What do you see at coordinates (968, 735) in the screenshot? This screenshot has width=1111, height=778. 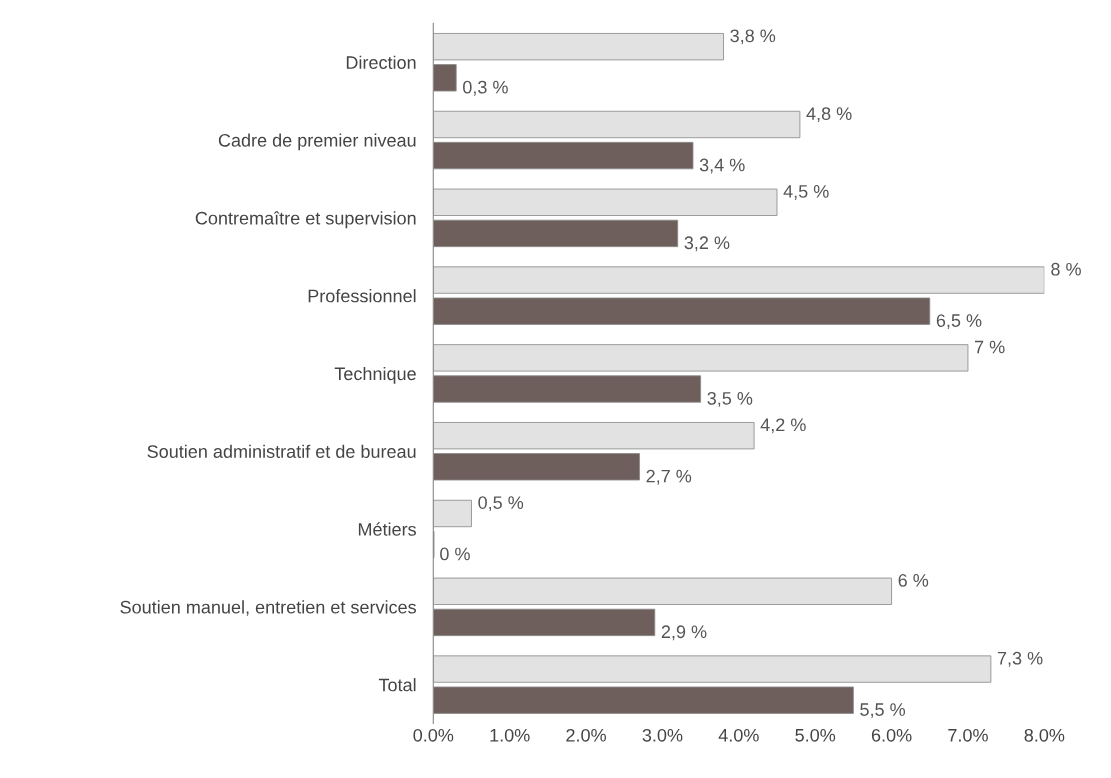 I see `x-tick-label: 7.0%` at bounding box center [968, 735].